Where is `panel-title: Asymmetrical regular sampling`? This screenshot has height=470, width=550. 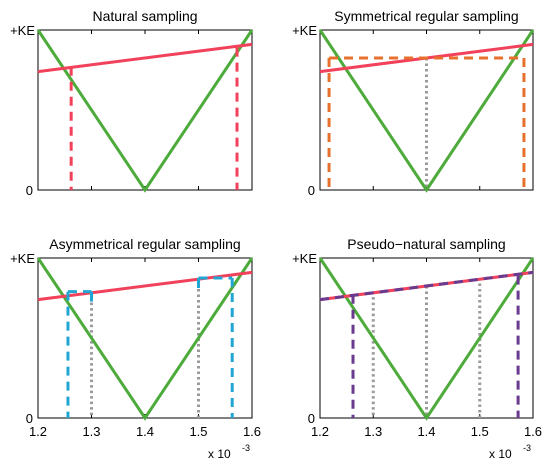
panel-title: Asymmetrical regular sampling is located at coordinates (144, 244).